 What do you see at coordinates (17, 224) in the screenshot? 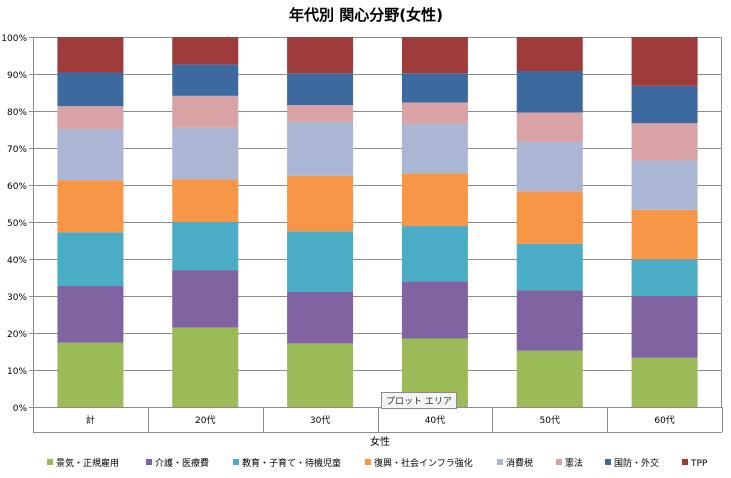
I see `y-tick-label: 50%` at bounding box center [17, 224].